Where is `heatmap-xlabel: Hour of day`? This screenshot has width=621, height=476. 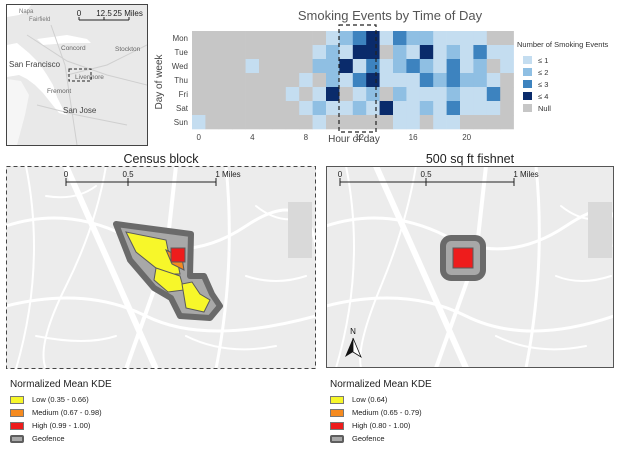 heatmap-xlabel: Hour of day is located at coordinates (354, 139).